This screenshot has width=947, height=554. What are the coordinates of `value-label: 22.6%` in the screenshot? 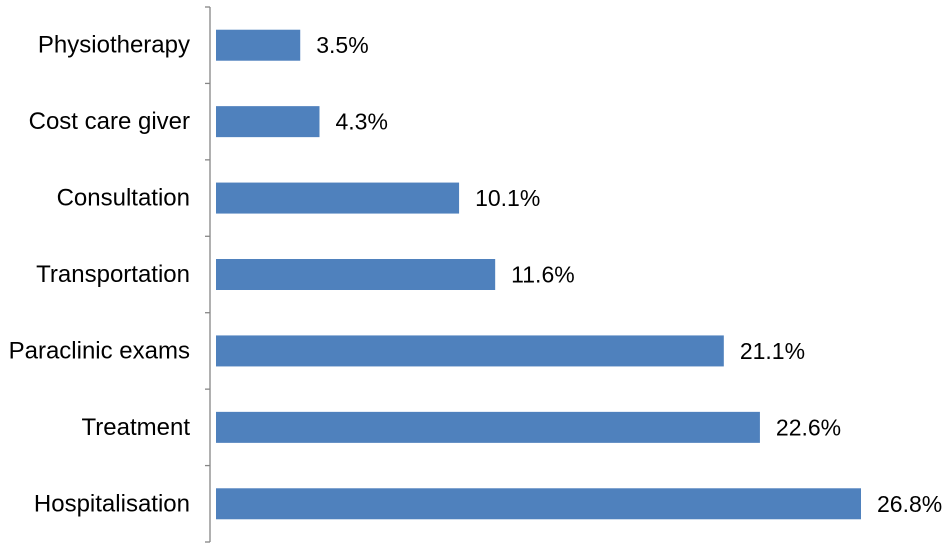 It's located at (808, 427).